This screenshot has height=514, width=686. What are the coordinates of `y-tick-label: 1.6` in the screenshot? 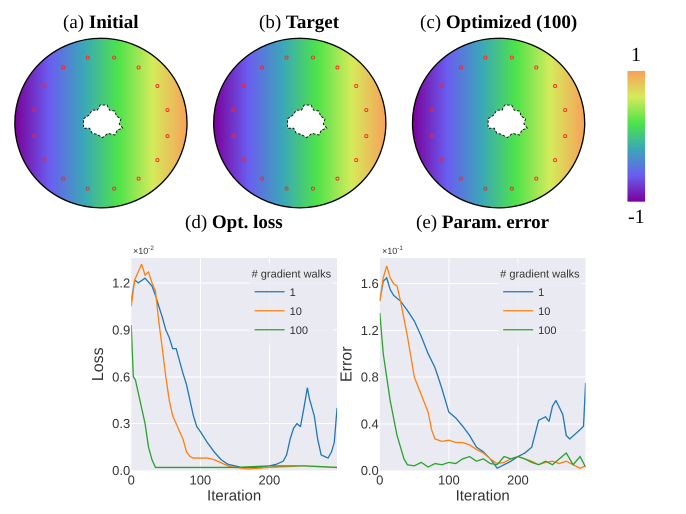 It's located at (369, 284).